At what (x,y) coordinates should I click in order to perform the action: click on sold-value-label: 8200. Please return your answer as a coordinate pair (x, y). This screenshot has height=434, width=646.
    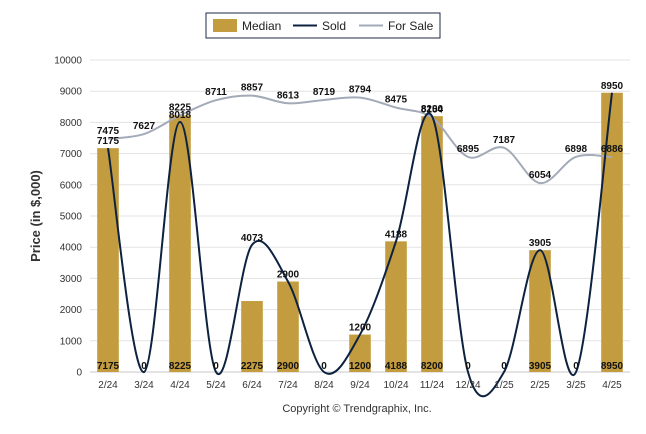
    Looking at the image, I should click on (432, 109).